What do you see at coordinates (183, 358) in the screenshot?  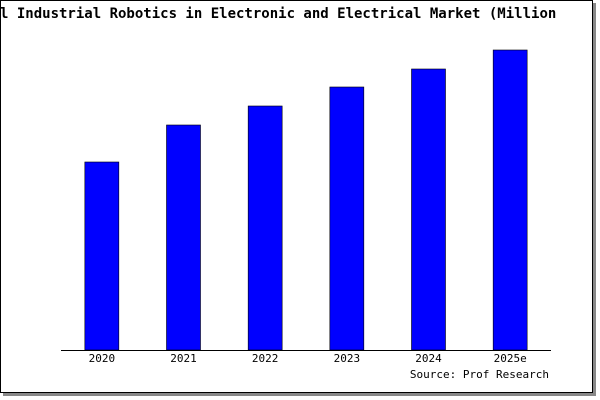 I see `x-tick-label: 2021` at bounding box center [183, 358].